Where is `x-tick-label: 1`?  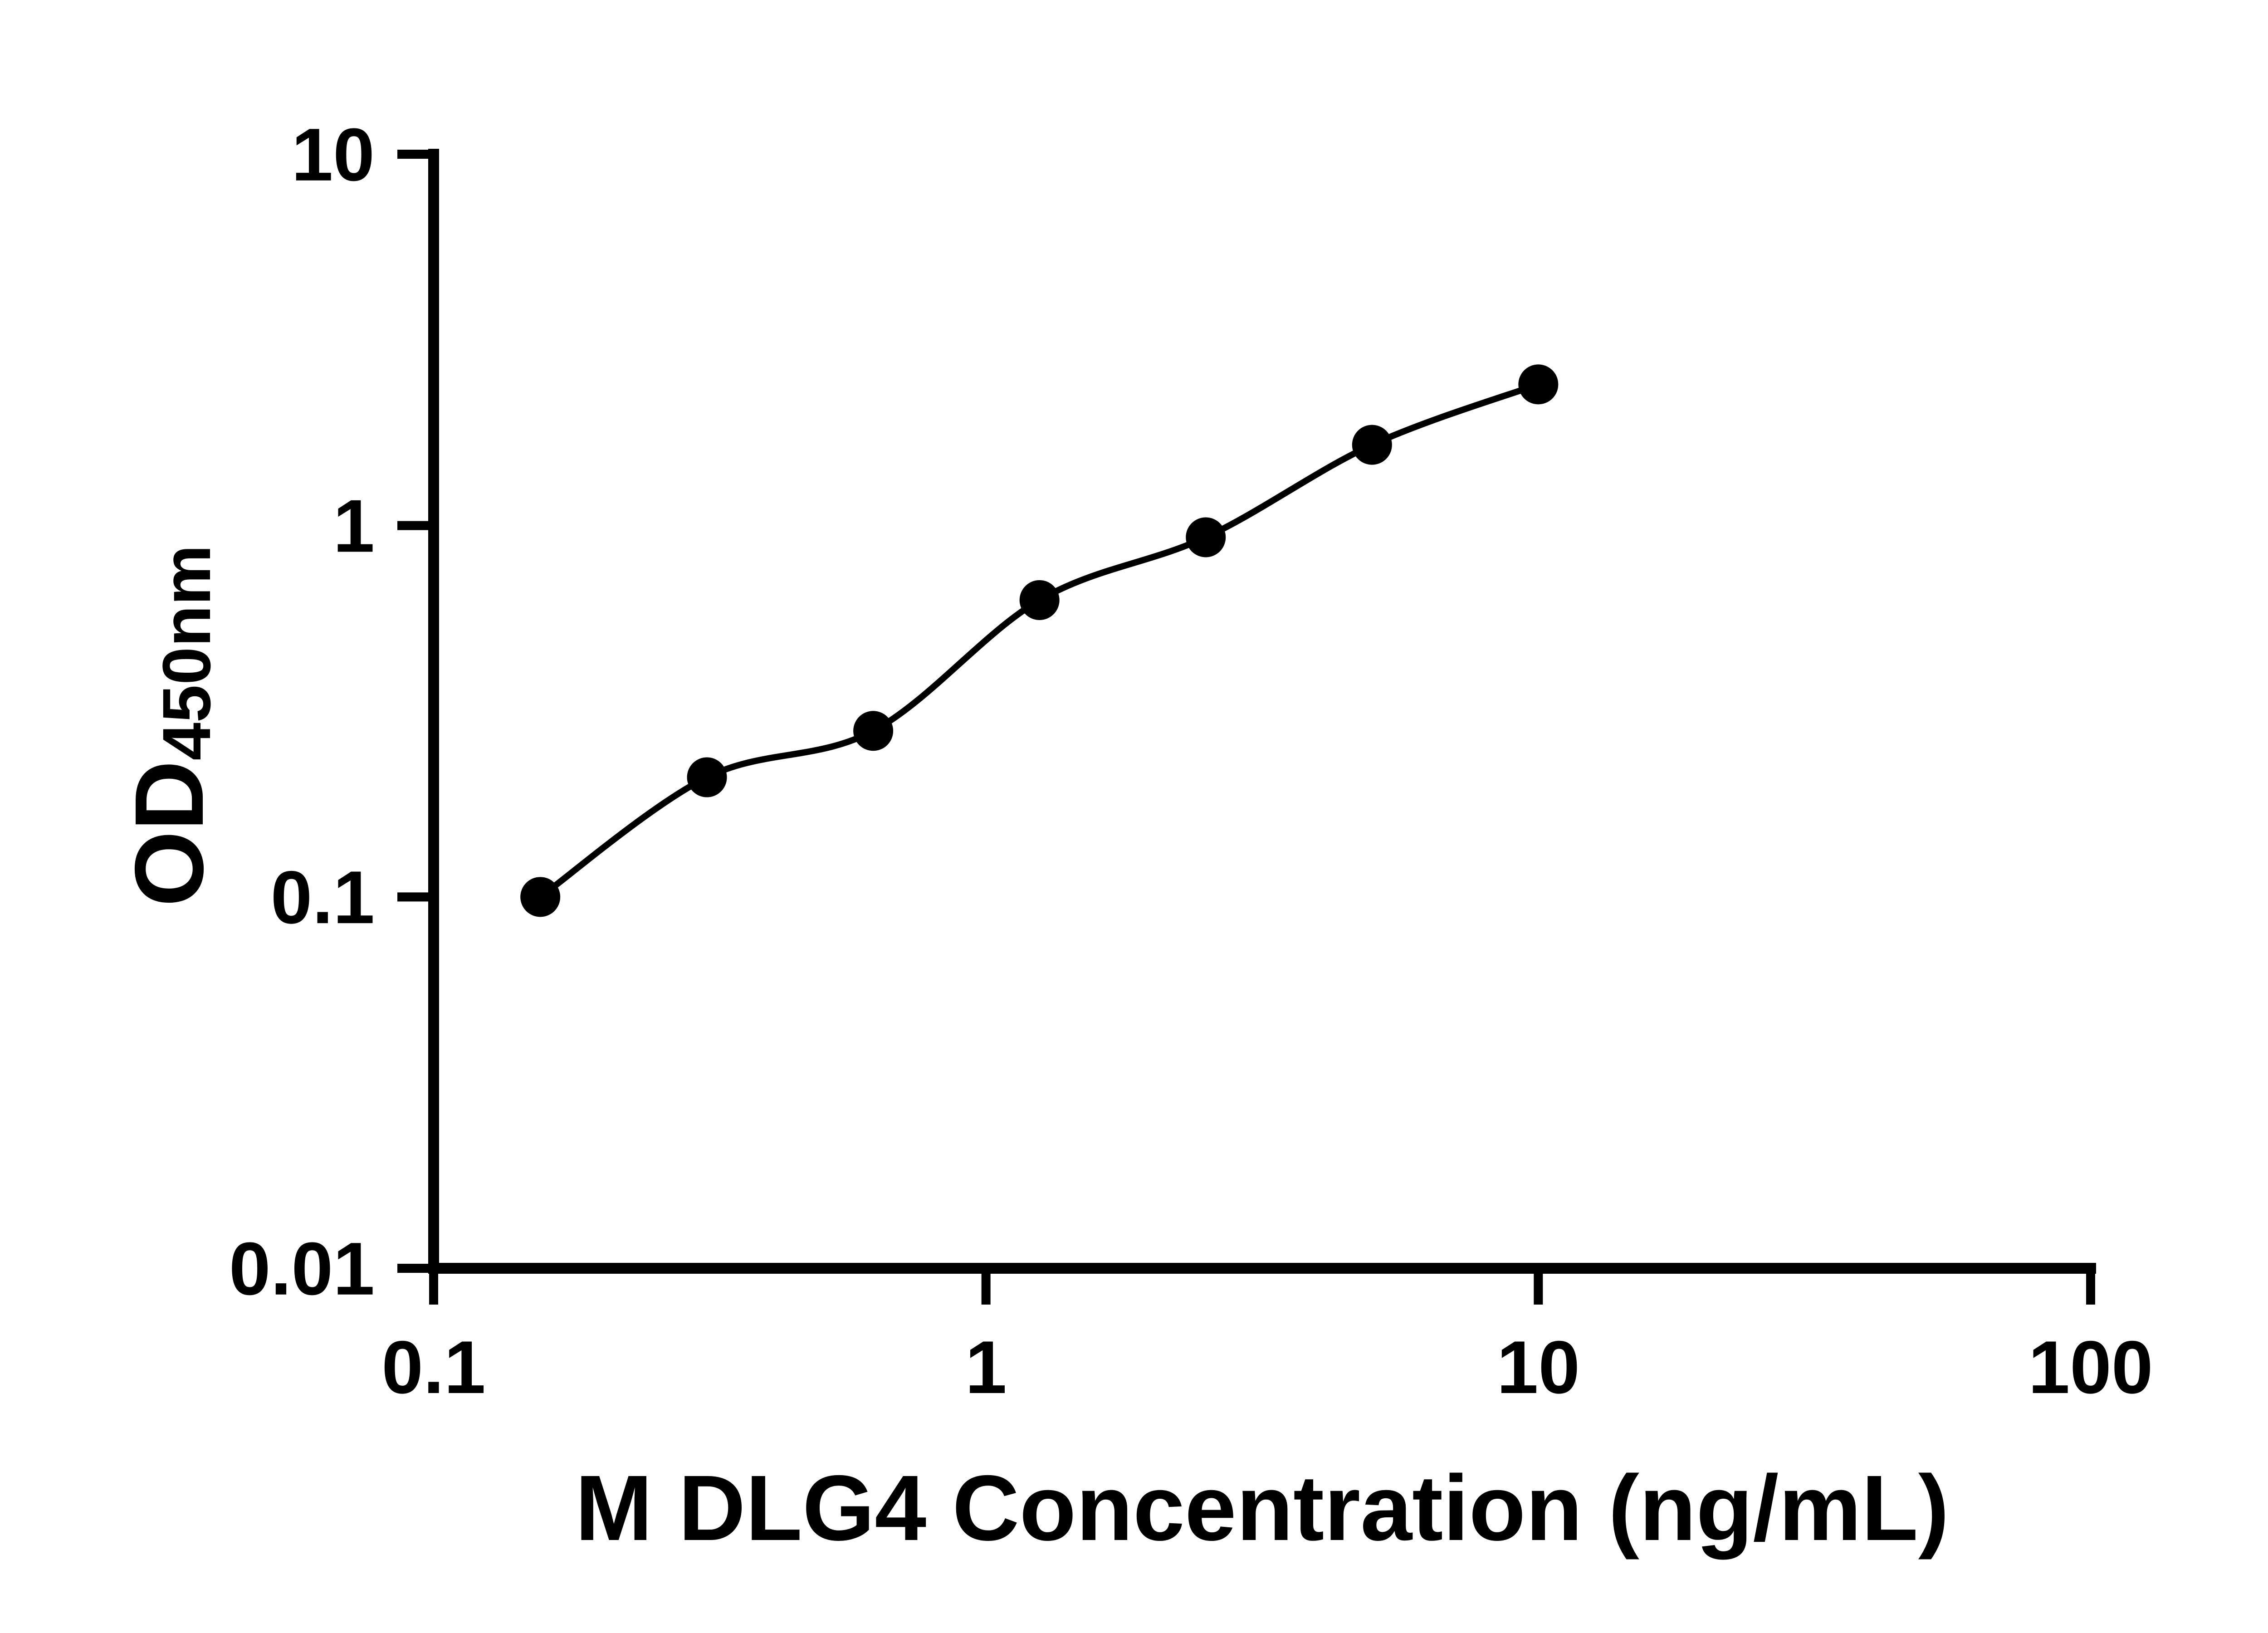
x-tick-label: 1 is located at coordinates (986, 1367).